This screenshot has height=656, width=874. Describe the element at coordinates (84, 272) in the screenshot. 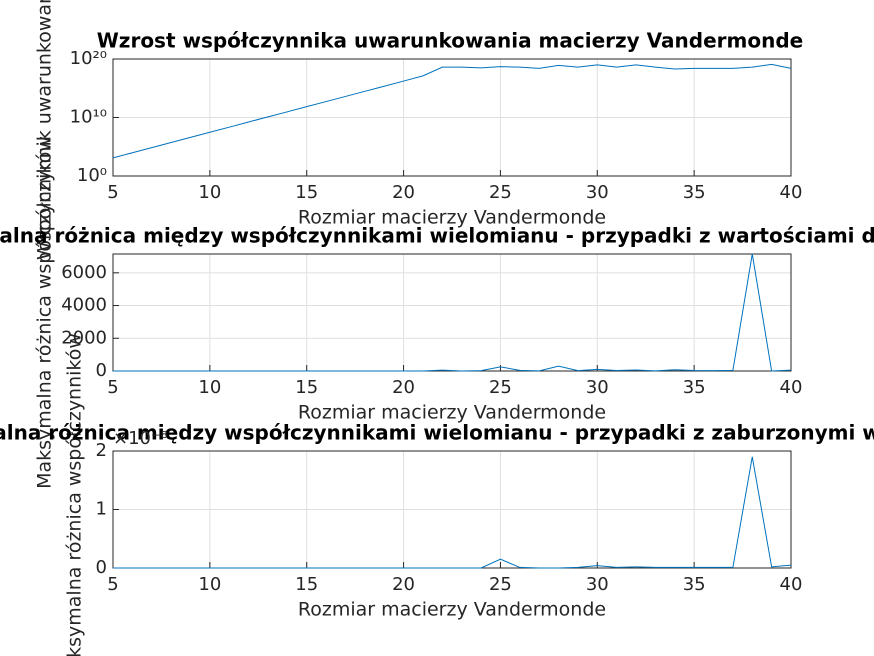

I see `y-tick-label: 6000` at that location.